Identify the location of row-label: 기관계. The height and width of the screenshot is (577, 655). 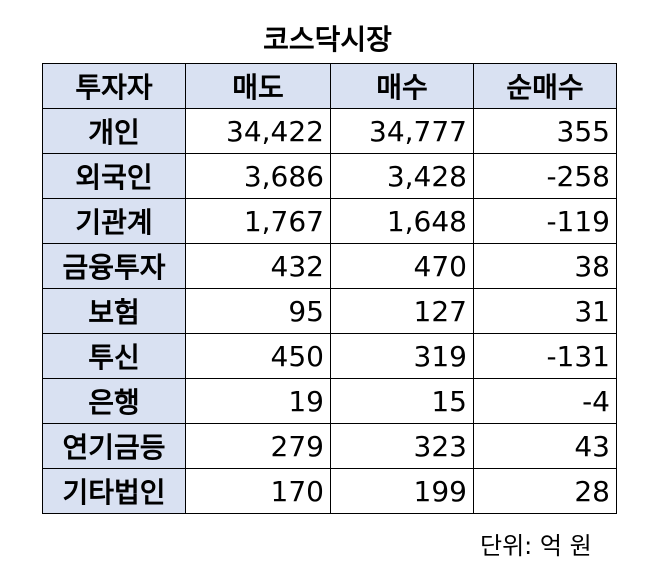
(114, 221).